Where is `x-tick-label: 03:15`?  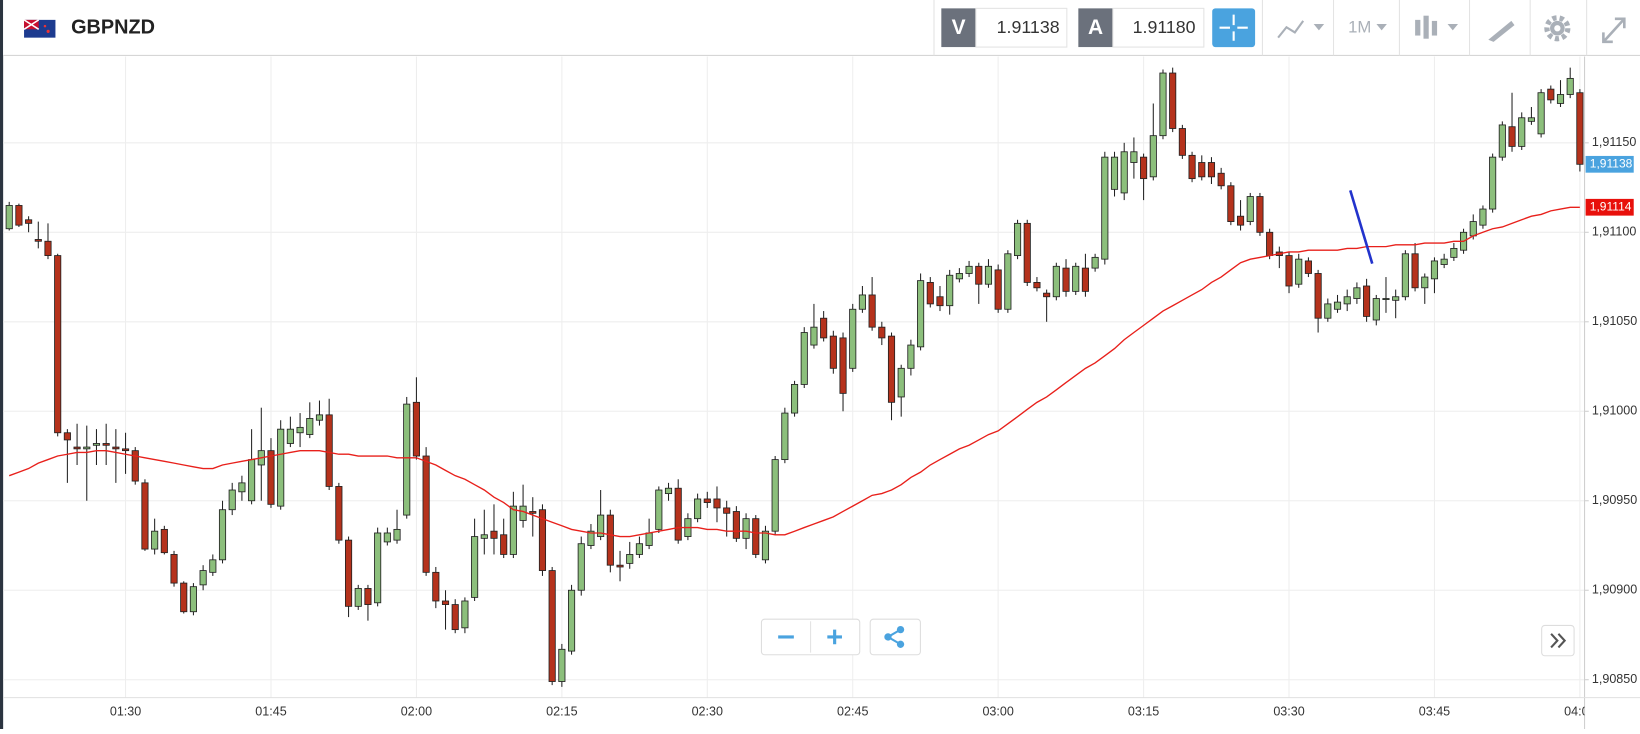
x-tick-label: 03:15 is located at coordinates (1143, 712).